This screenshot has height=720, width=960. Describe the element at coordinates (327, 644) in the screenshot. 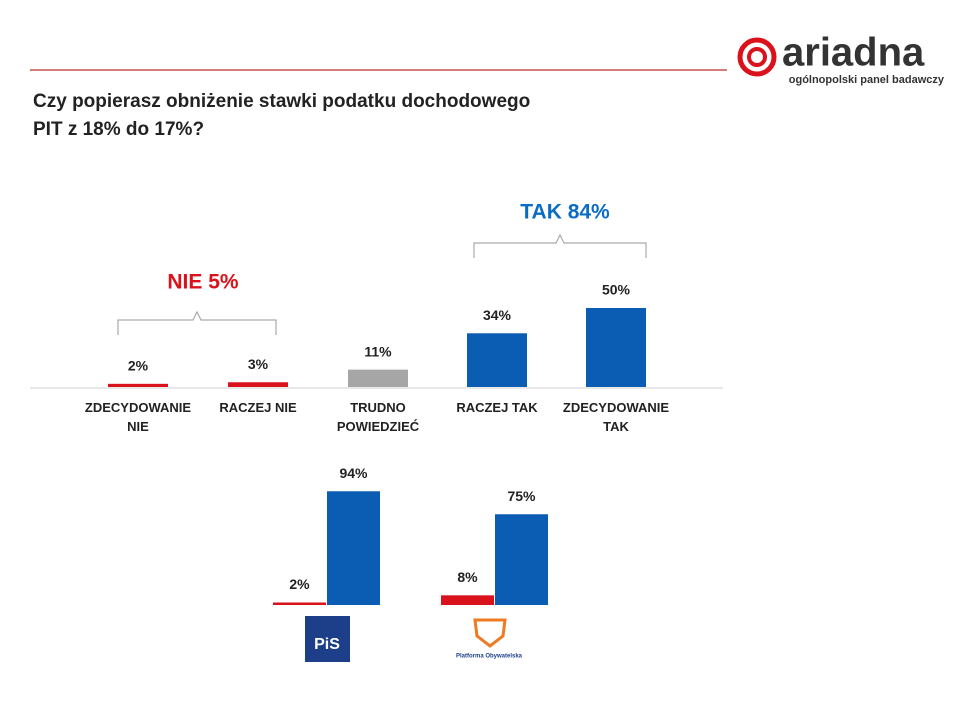

I see `logo-label: PiS` at that location.